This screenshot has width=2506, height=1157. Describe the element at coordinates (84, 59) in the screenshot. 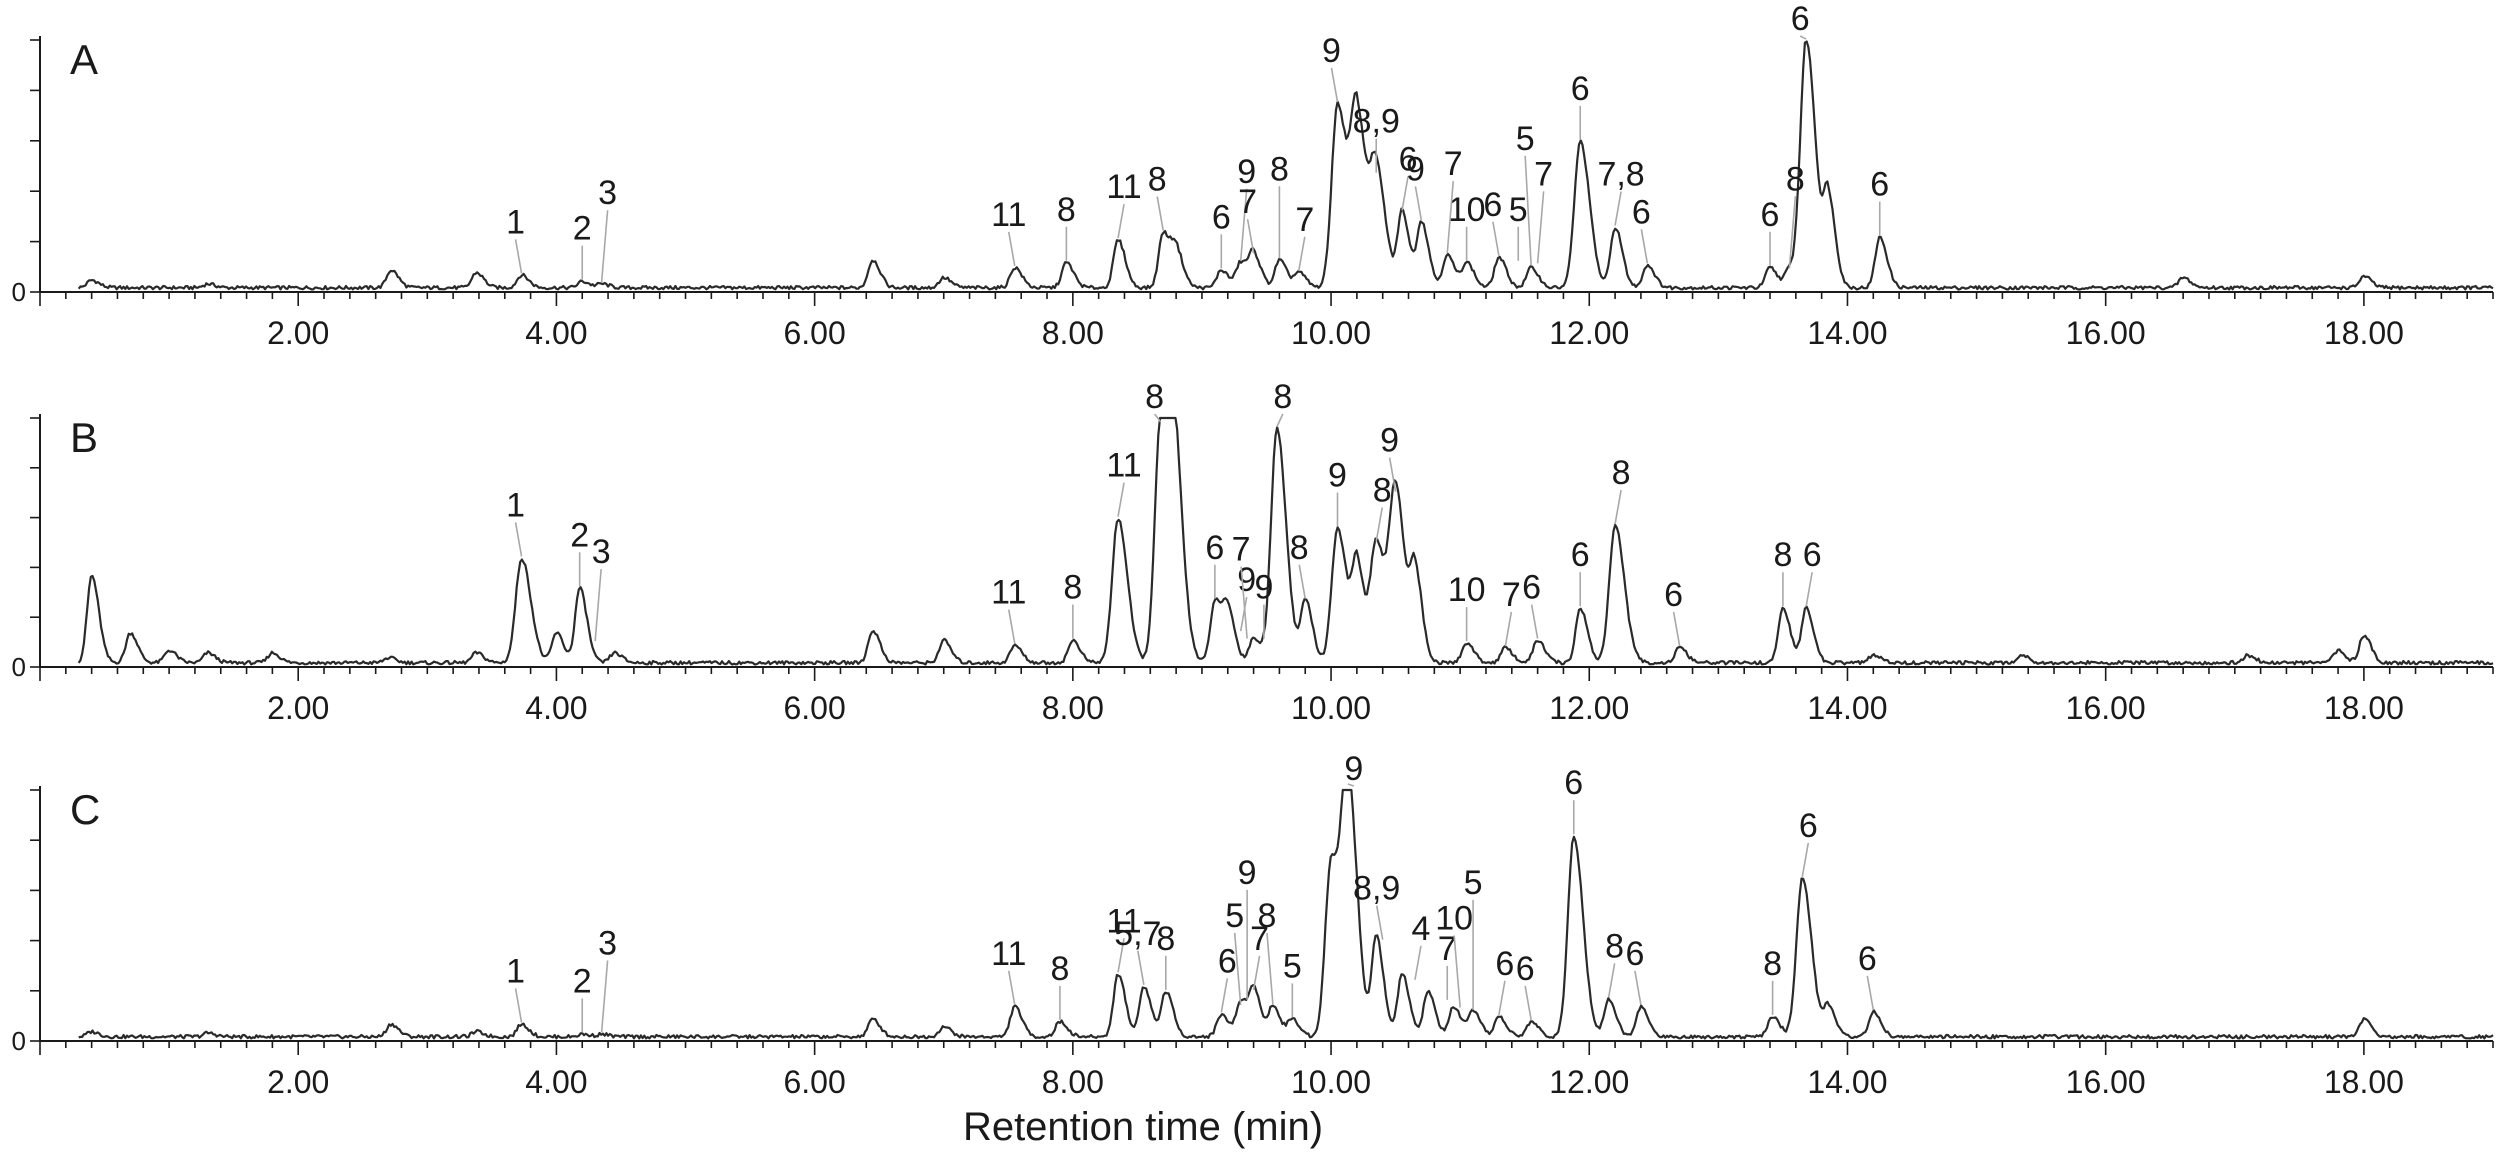

I see `panel-label-a: A` at that location.